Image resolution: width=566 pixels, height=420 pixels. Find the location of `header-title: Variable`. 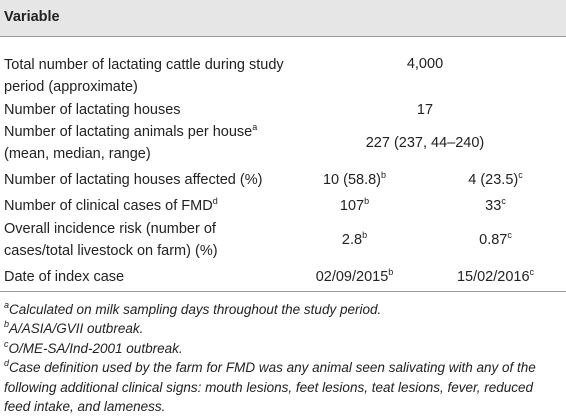

header-title: Variable is located at coordinates (32, 17).